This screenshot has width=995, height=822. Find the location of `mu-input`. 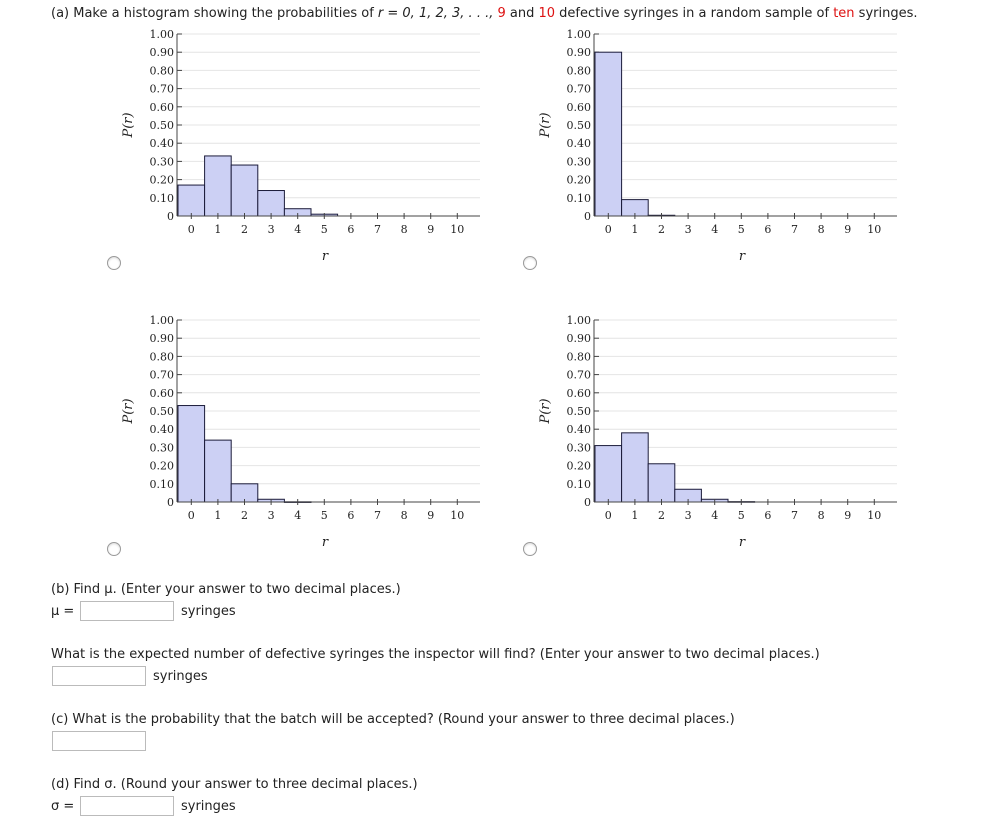

mu-input is located at coordinates (127, 611).